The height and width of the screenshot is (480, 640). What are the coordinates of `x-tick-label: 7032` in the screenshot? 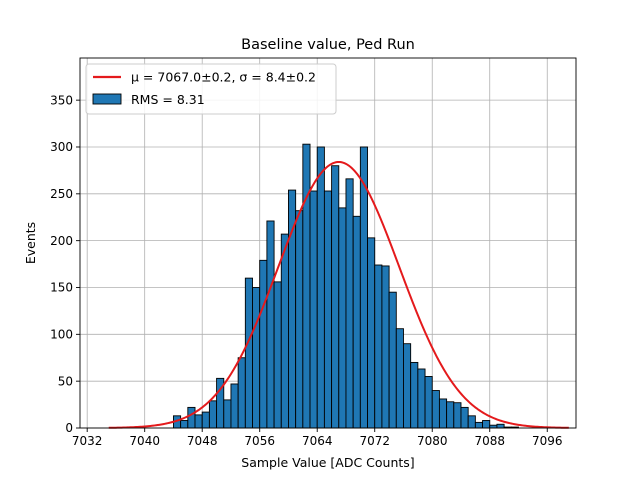 It's located at (87, 441).